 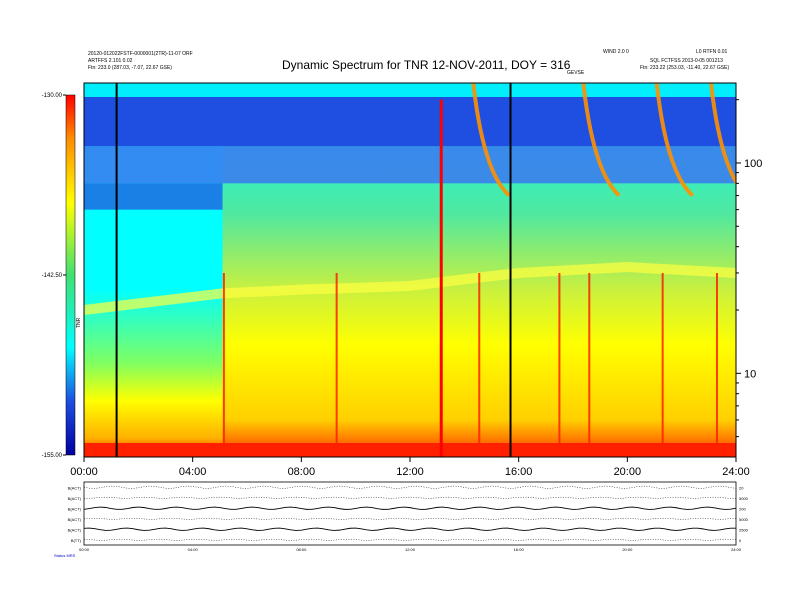 I want to click on colorbar-tick-label-2: -155.00, so click(x=52, y=456).